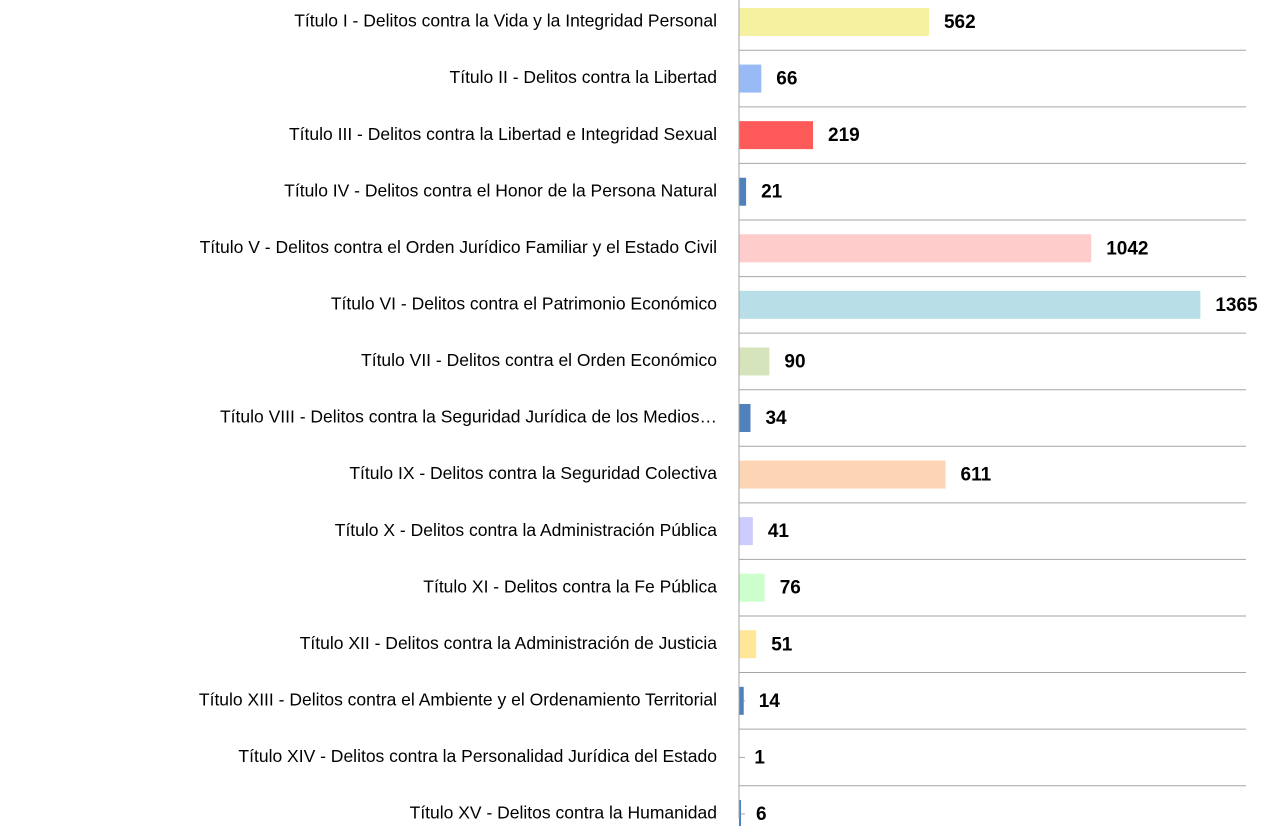 The image size is (1273, 826). Describe the element at coordinates (761, 814) in the screenshot. I see `value-label: 6` at that location.